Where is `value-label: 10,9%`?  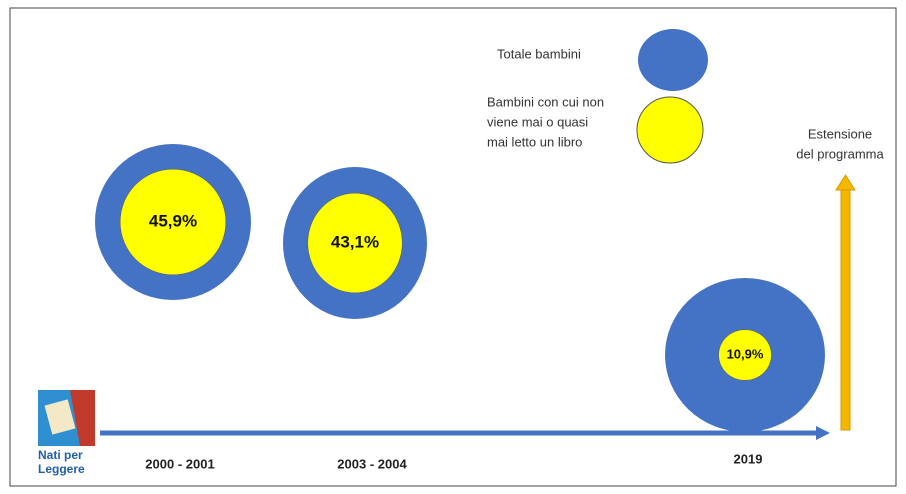 value-label: 10,9% is located at coordinates (745, 353).